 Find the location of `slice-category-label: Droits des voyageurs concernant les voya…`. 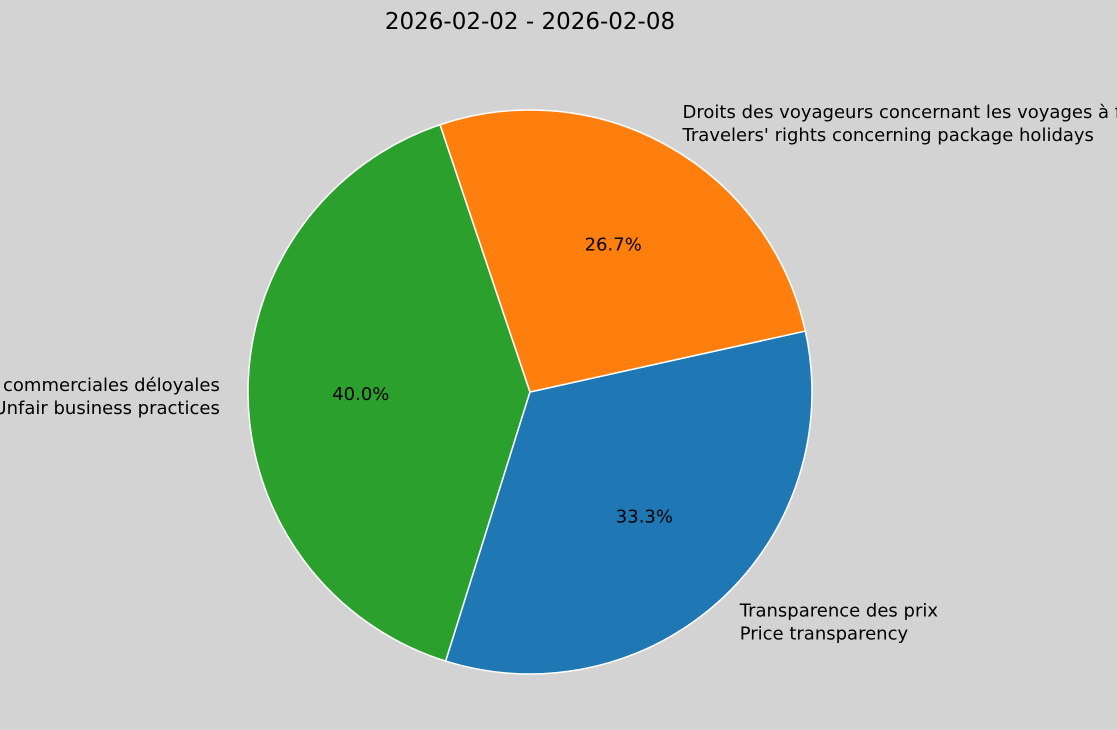

slice-category-label: Droits des voyageurs concernant les voya… is located at coordinates (899, 124).